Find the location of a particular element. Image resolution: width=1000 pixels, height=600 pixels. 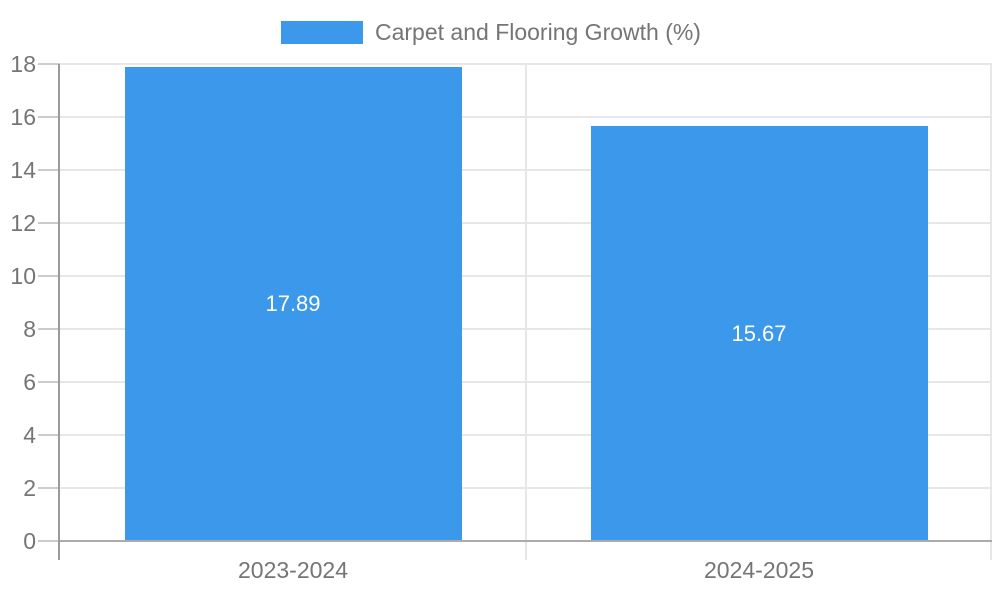

y-tick-label: 12 is located at coordinates (23, 223).